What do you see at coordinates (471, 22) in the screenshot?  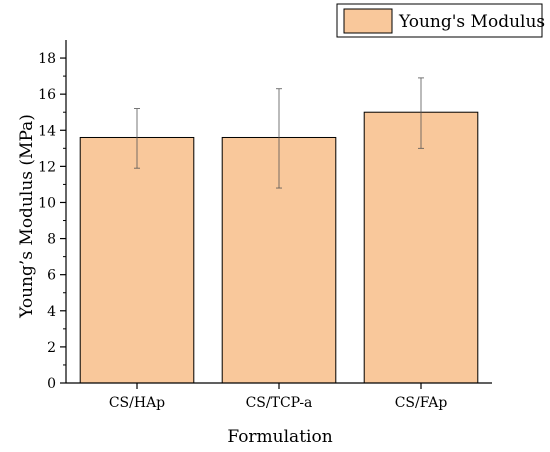 I see `legend-label: Young's Modulus` at bounding box center [471, 22].